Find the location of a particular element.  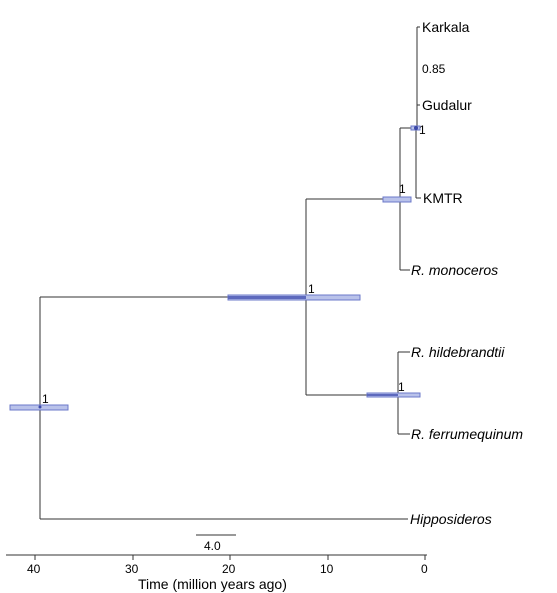

tick-label-30: 30 is located at coordinates (132, 569).